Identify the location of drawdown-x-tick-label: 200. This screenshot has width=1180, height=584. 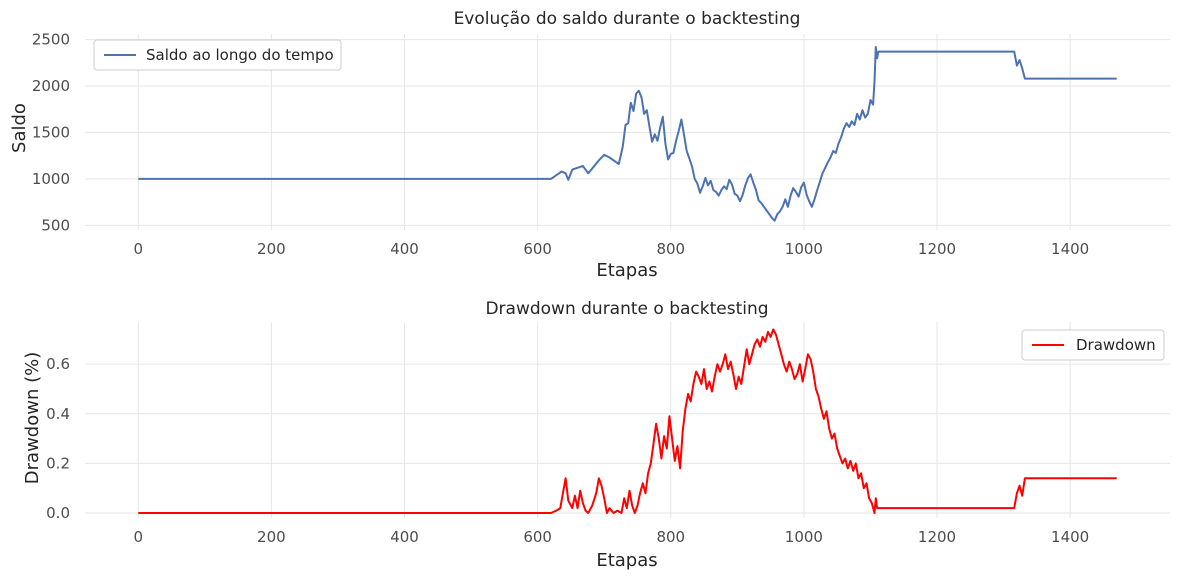
(271, 537).